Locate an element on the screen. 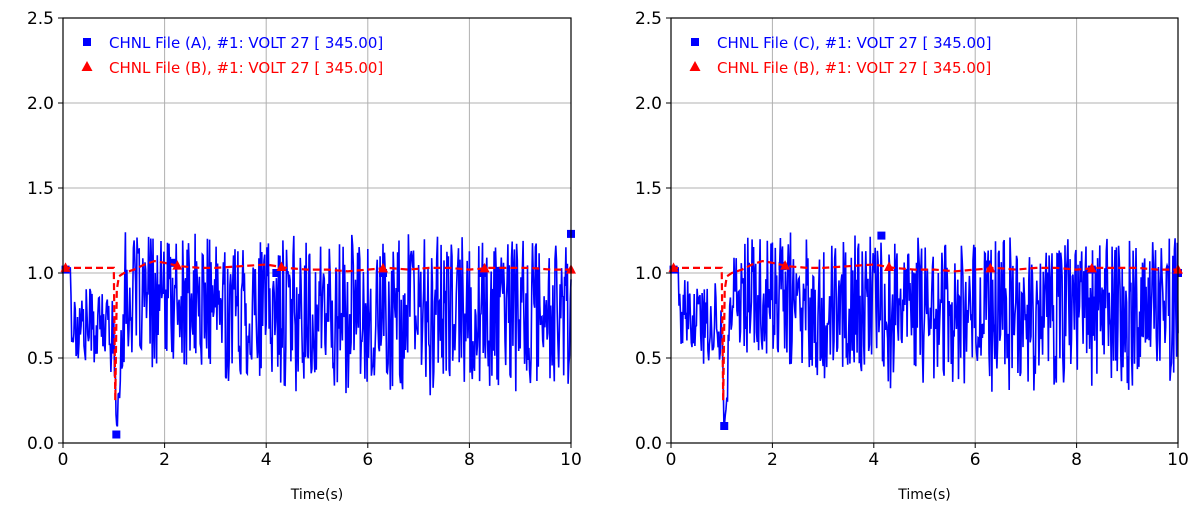 This screenshot has width=1202, height=506. legend-label-series-1: CHNL File (C), #1: VOLT 27 [ 345.00] is located at coordinates (854, 43).